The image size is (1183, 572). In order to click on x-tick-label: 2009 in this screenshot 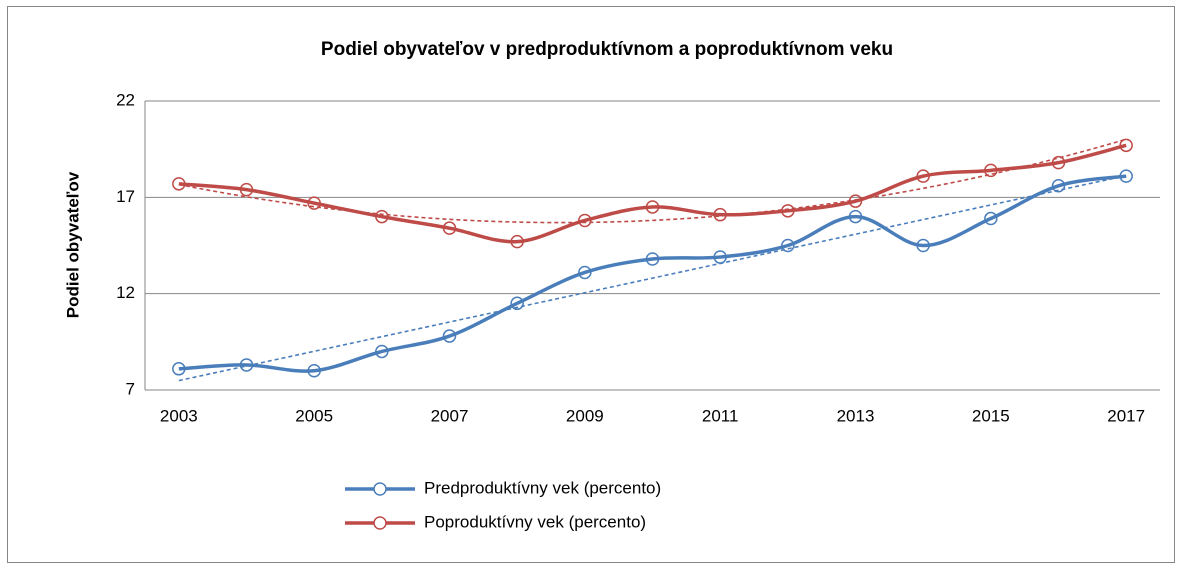, I will do `click(585, 415)`.